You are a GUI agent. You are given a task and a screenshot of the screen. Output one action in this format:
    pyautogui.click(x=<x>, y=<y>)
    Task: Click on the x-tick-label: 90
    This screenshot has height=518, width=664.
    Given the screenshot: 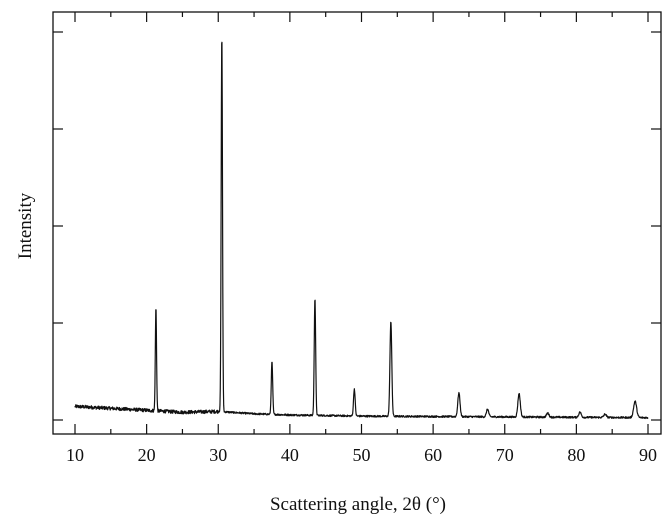 What is the action you would take?
    pyautogui.click(x=648, y=455)
    